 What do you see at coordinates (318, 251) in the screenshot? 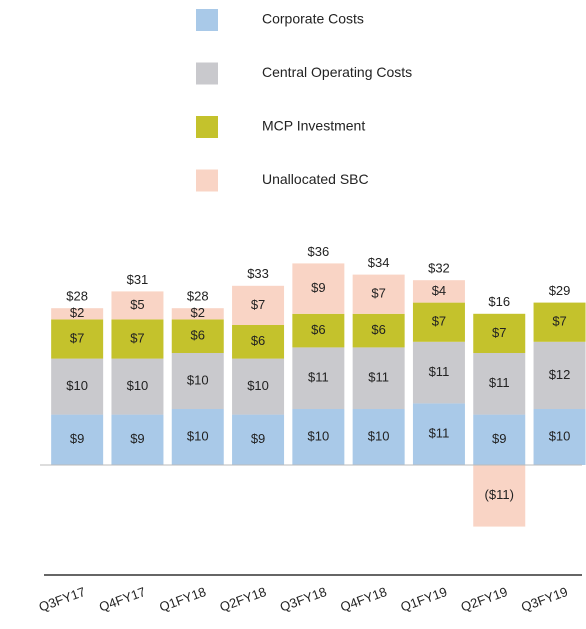
I see `total-label: $36` at bounding box center [318, 251].